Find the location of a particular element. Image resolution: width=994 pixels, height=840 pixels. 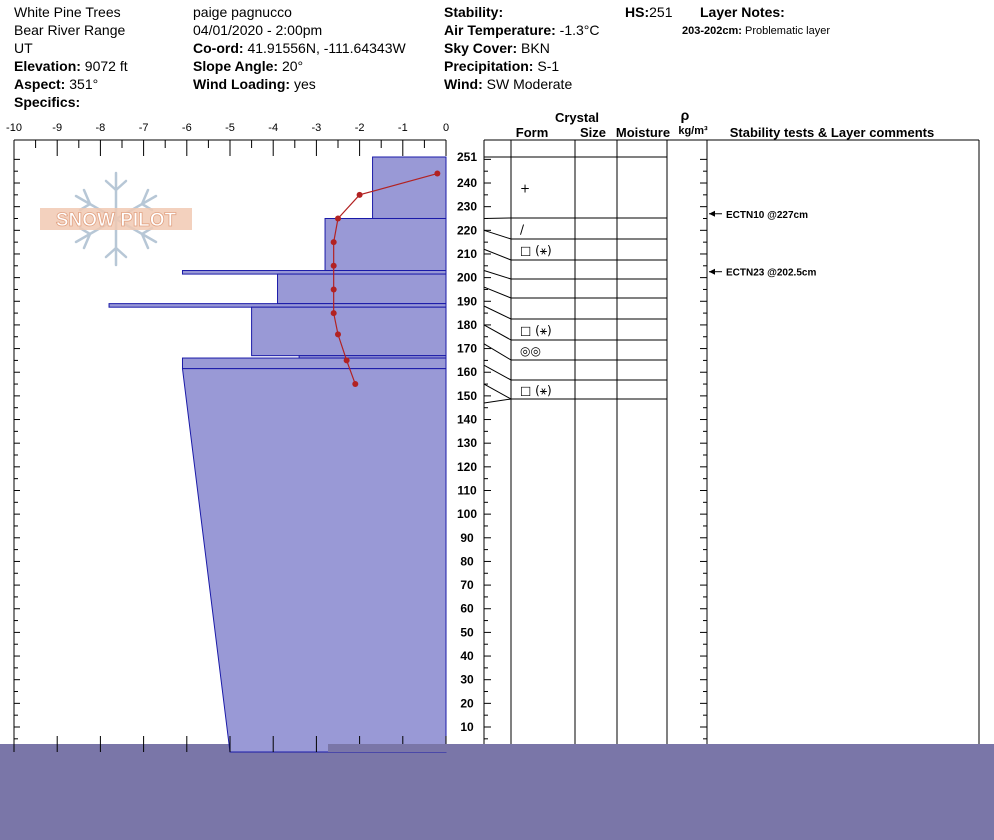

elevation-row: Elevation: 9072 ft is located at coordinates (71, 66).